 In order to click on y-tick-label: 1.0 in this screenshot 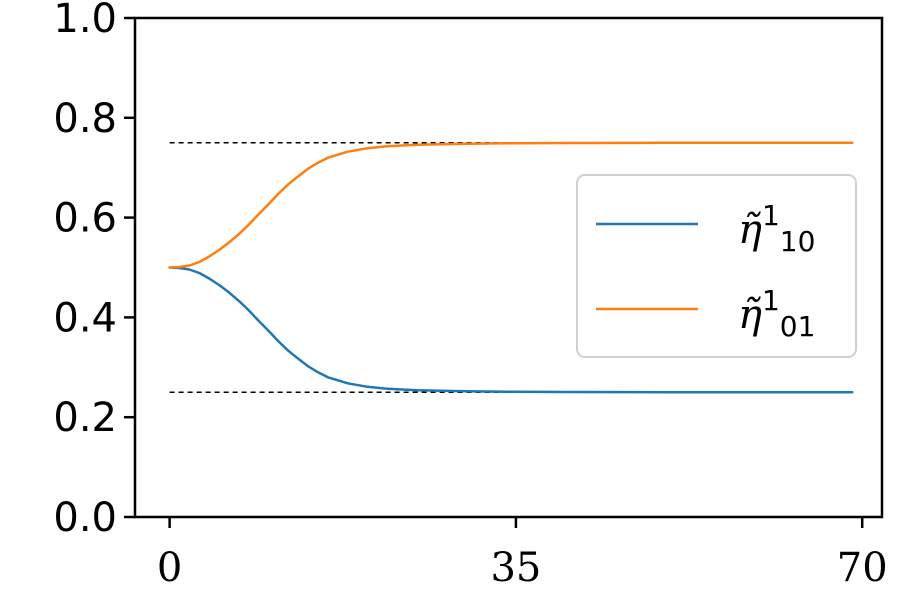, I will do `click(85, 21)`.